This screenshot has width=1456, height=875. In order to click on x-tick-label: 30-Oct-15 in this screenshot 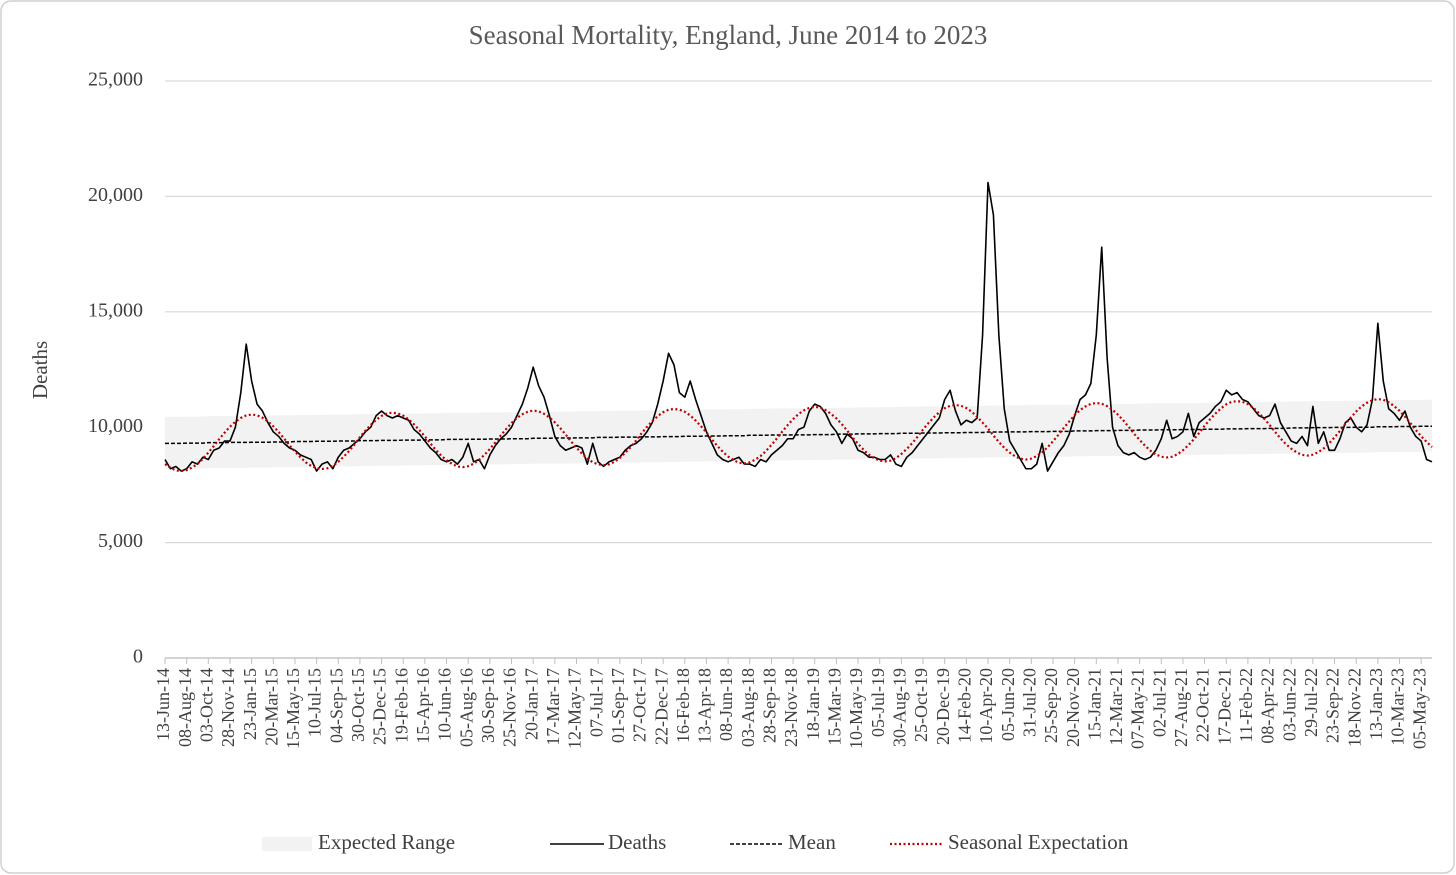, I will do `click(358, 705)`.